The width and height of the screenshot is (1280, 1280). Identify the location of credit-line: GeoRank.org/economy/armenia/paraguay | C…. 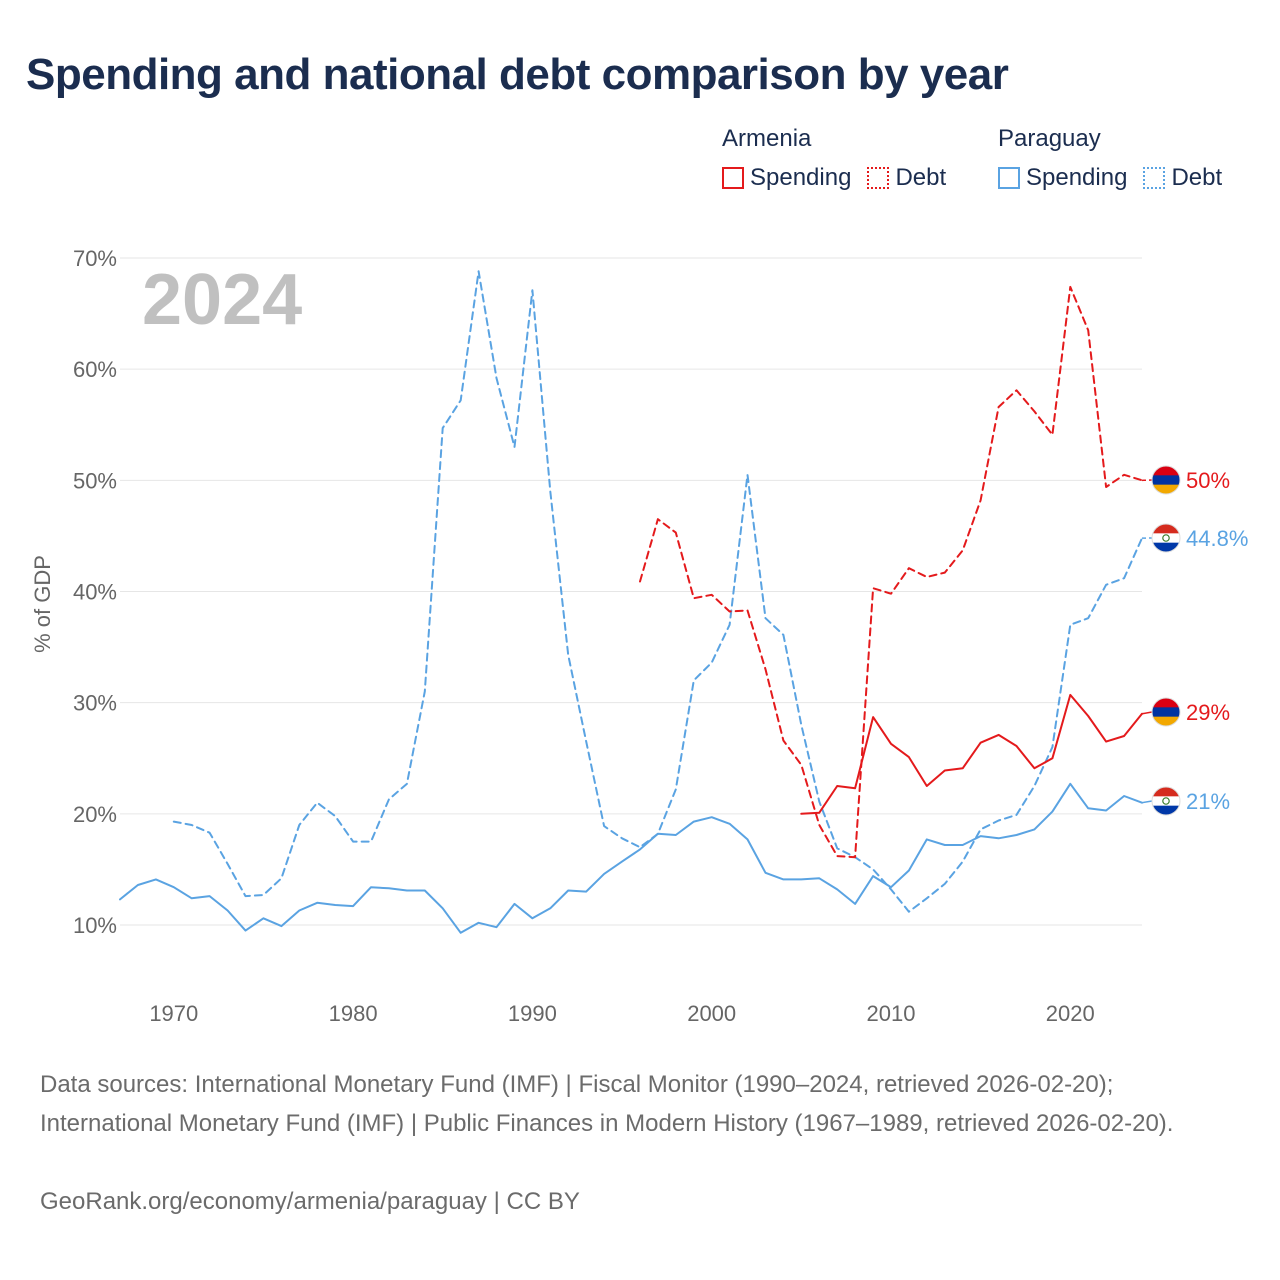
(310, 1201).